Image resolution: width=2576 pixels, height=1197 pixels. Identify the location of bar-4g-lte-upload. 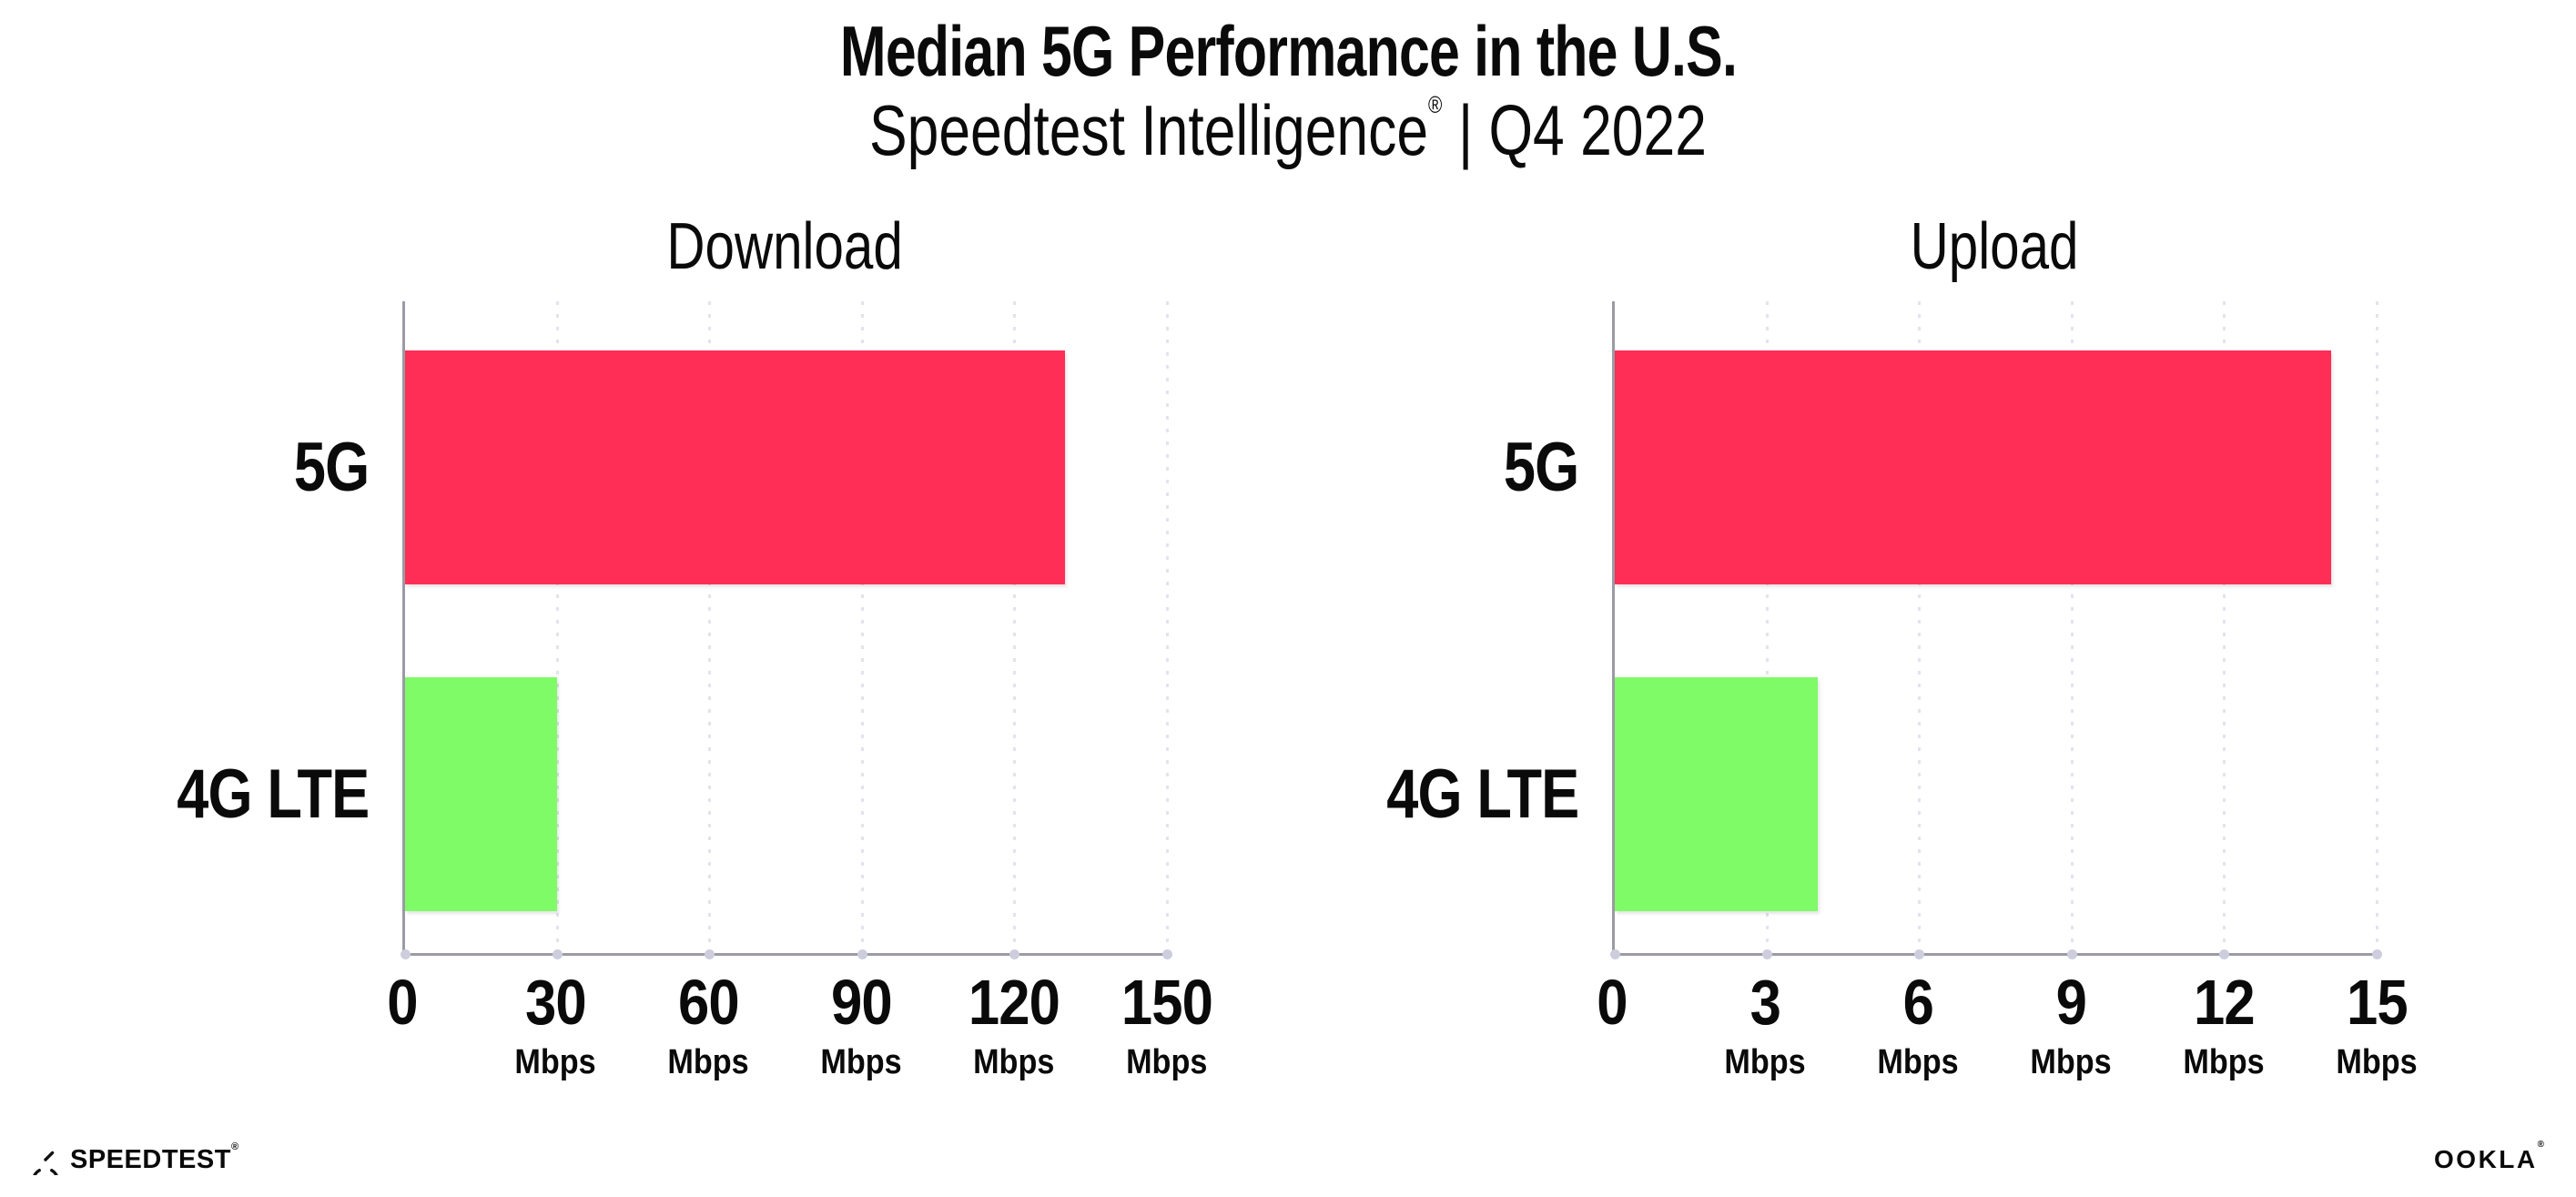
(1717, 793).